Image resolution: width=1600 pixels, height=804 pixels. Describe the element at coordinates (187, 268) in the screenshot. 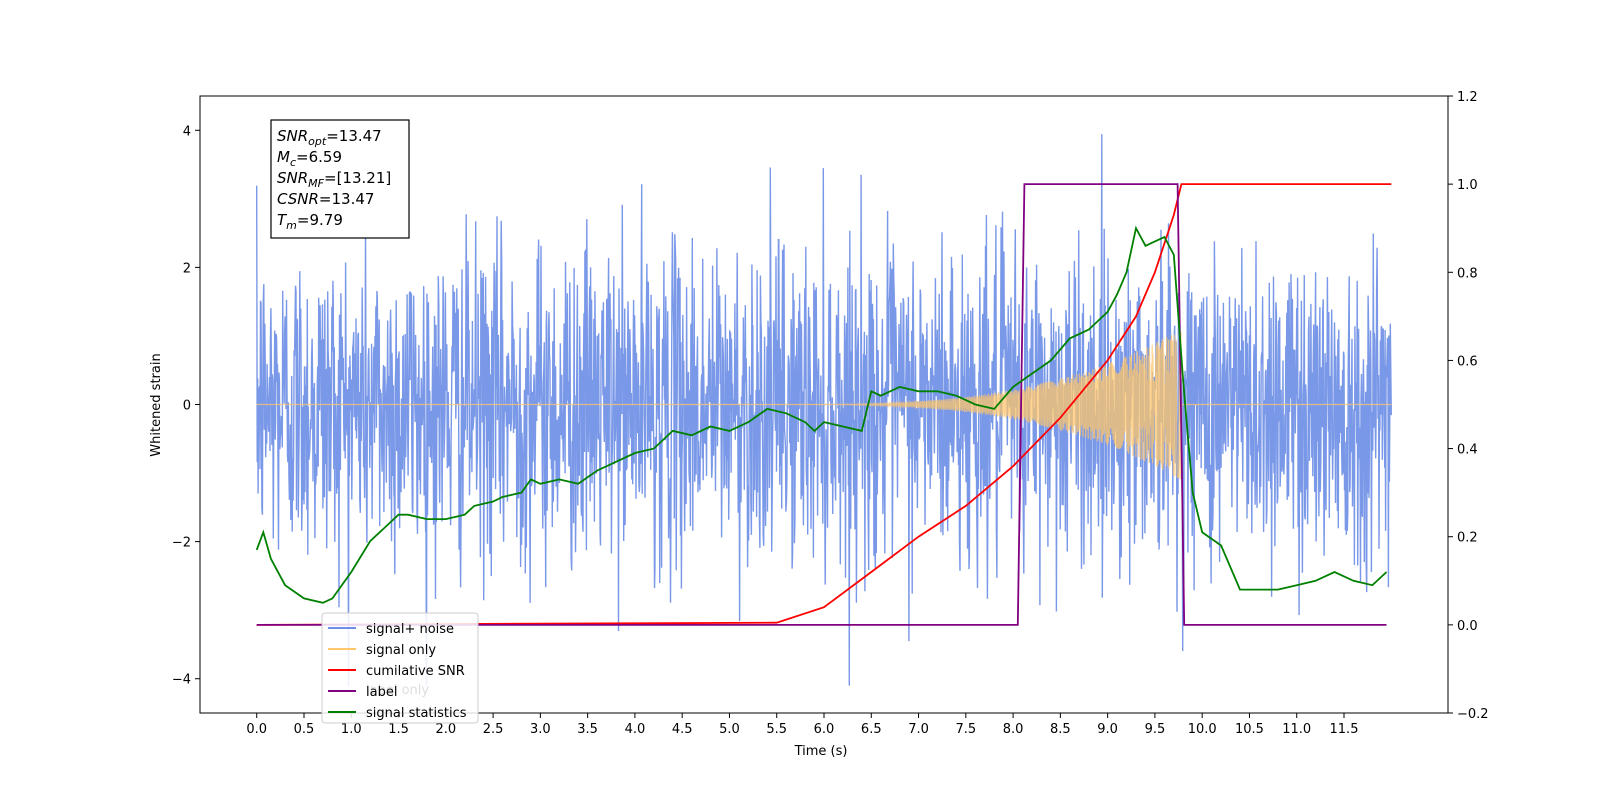

I see `y-tick-label: 2` at that location.